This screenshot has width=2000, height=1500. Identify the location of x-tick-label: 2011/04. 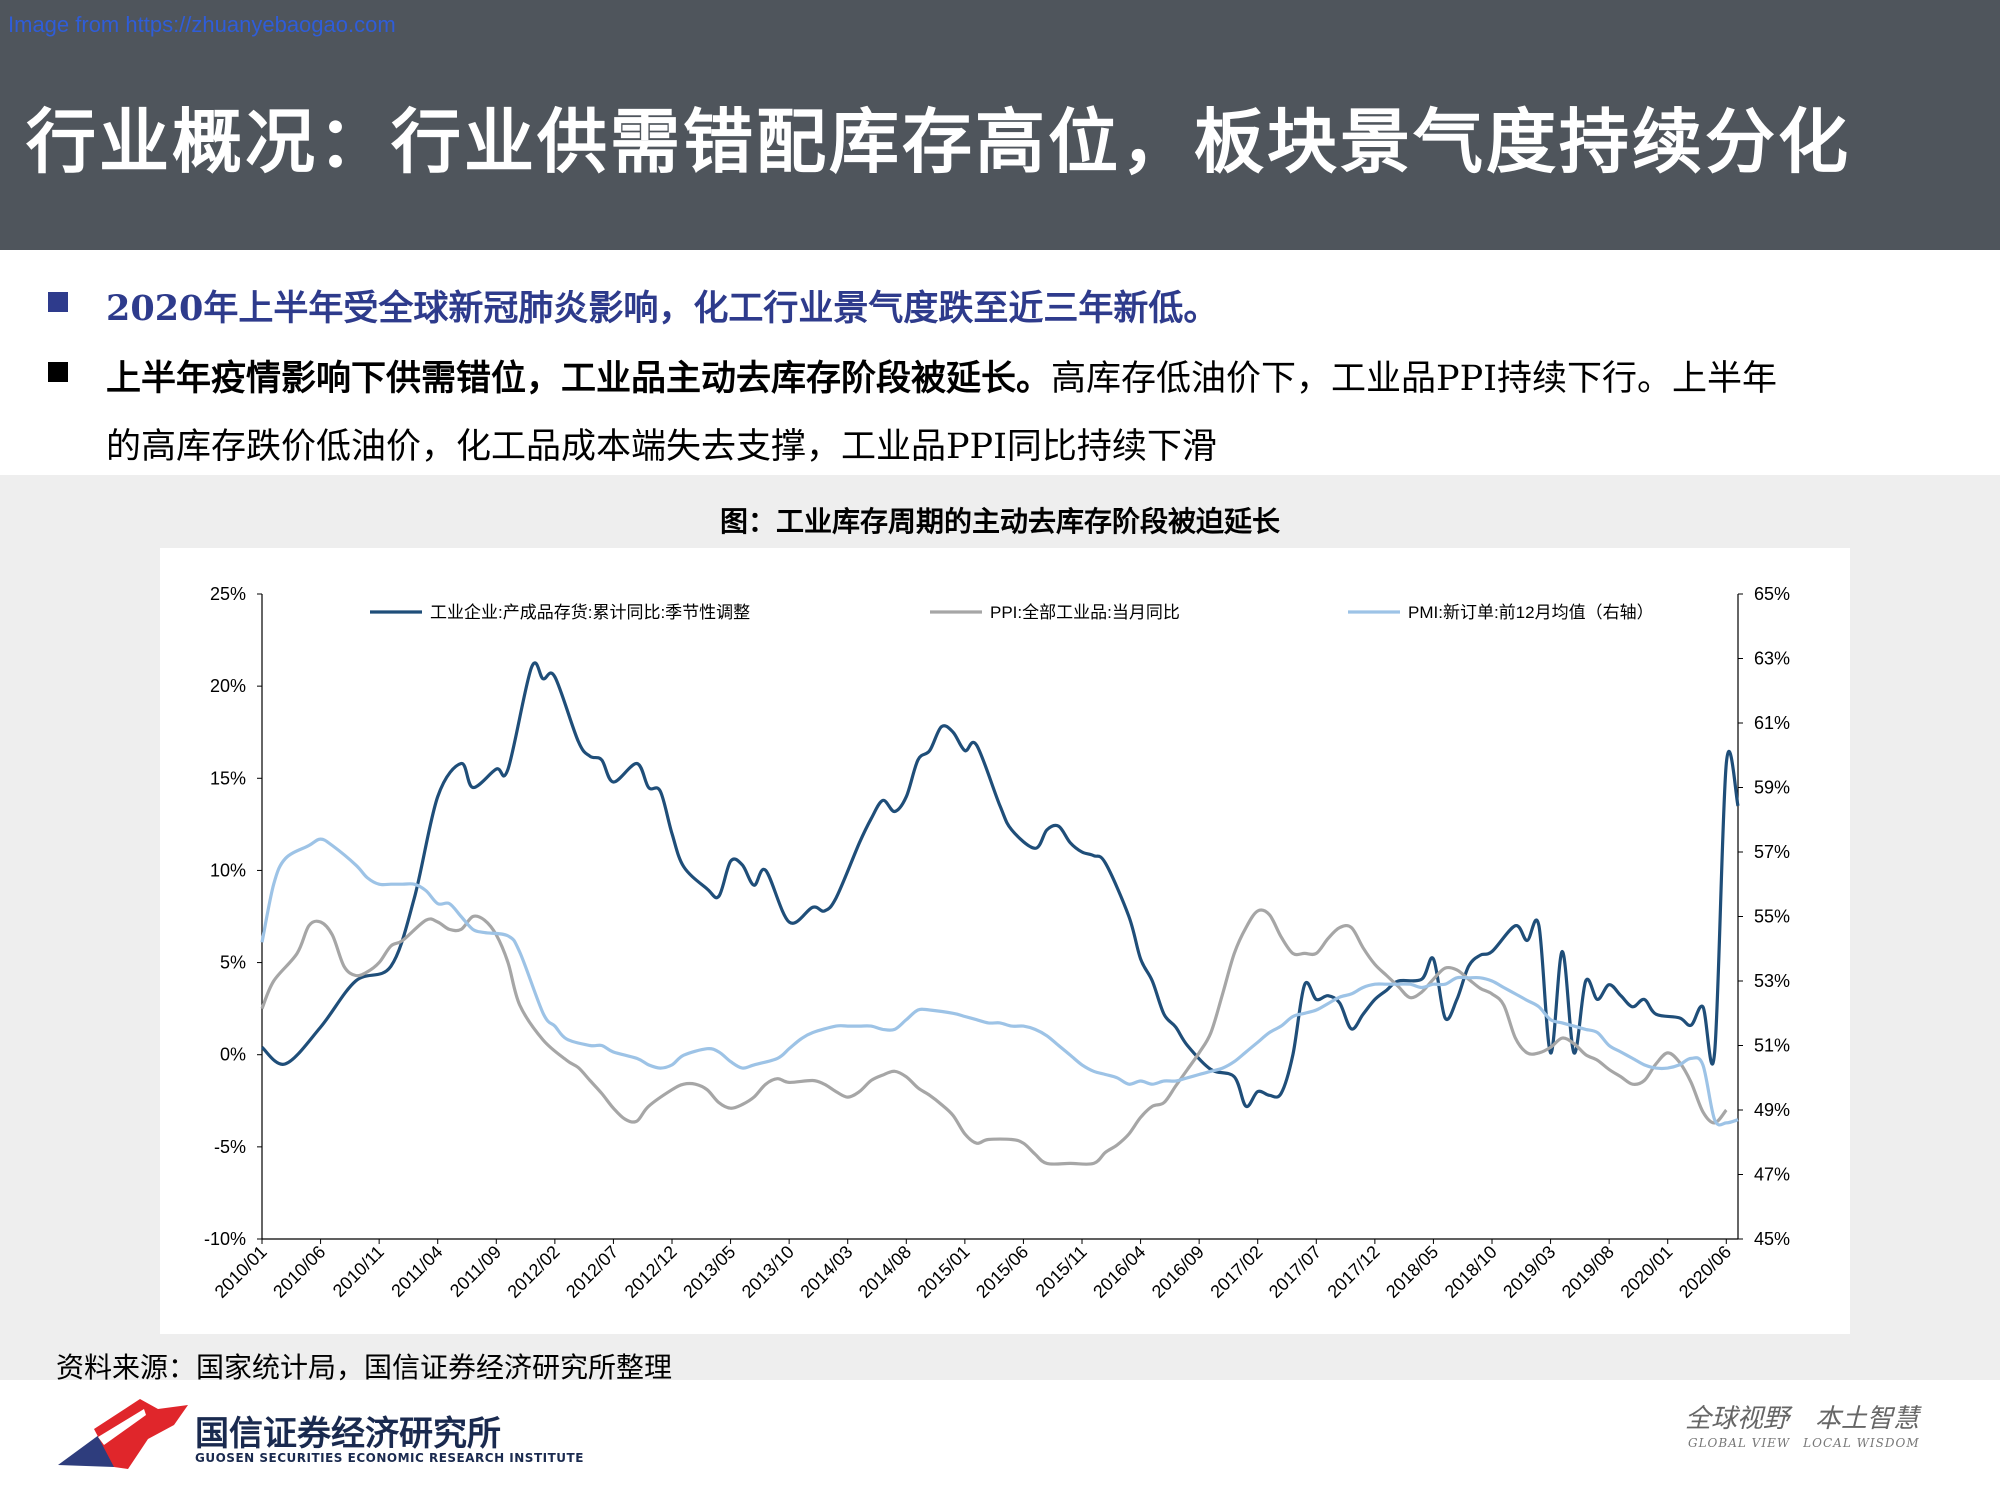
(416, 1271).